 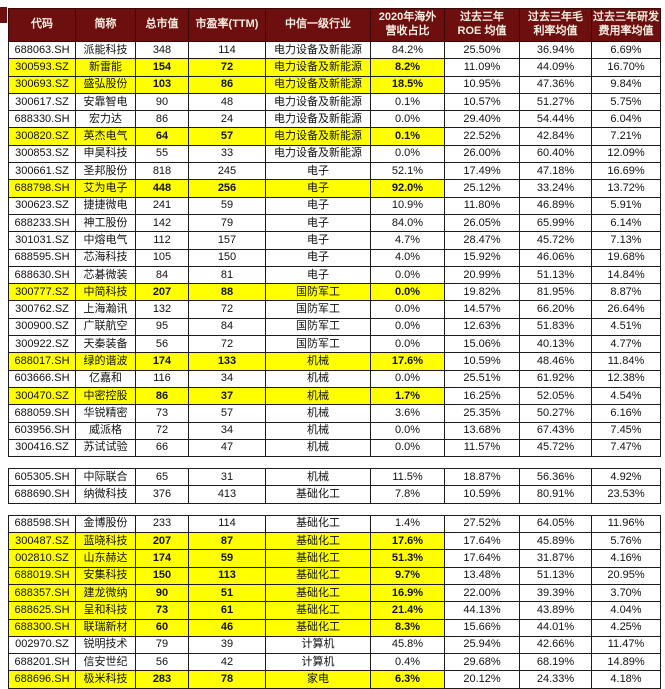 I want to click on cell-gross-margin-avg: 46.89%, so click(x=555, y=205).